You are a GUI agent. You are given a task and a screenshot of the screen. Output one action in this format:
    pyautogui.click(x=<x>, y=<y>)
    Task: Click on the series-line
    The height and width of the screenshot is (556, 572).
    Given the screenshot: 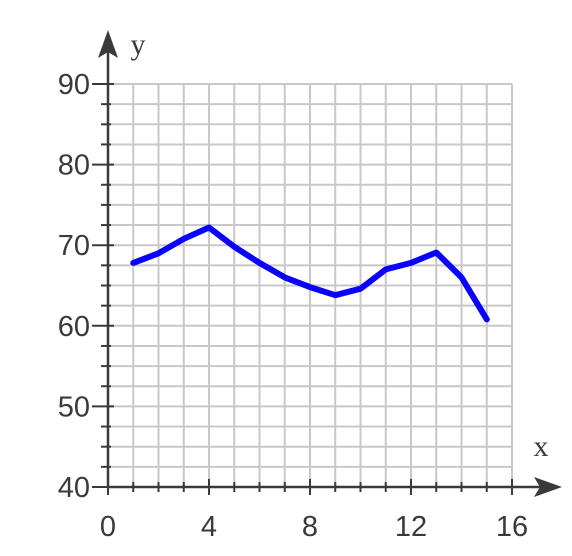 What is the action you would take?
    pyautogui.click(x=310, y=273)
    